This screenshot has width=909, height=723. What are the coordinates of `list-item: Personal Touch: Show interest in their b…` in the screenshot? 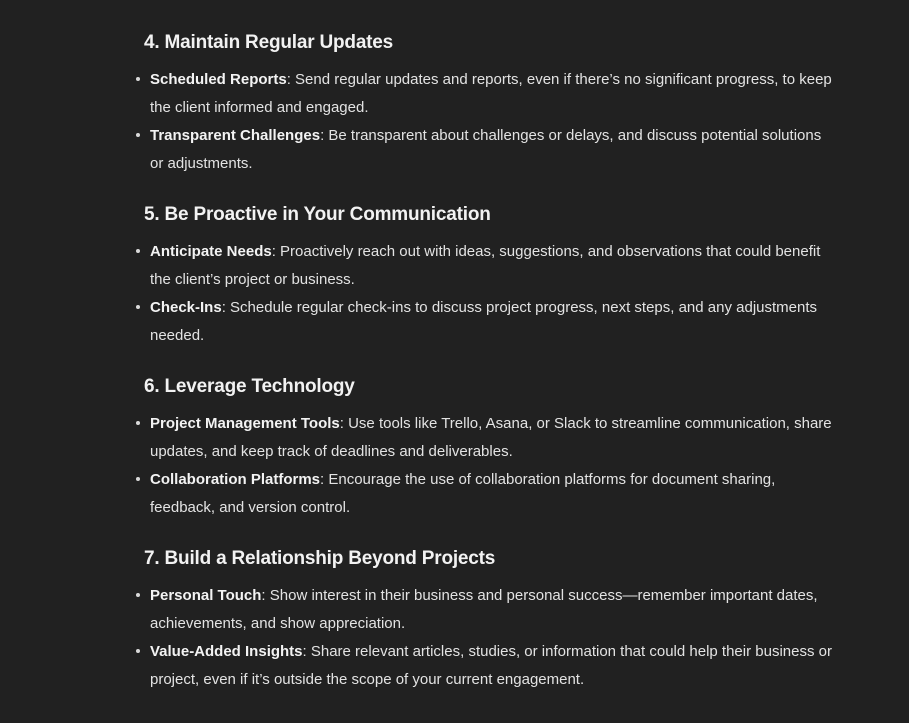 It's located at (482, 610).